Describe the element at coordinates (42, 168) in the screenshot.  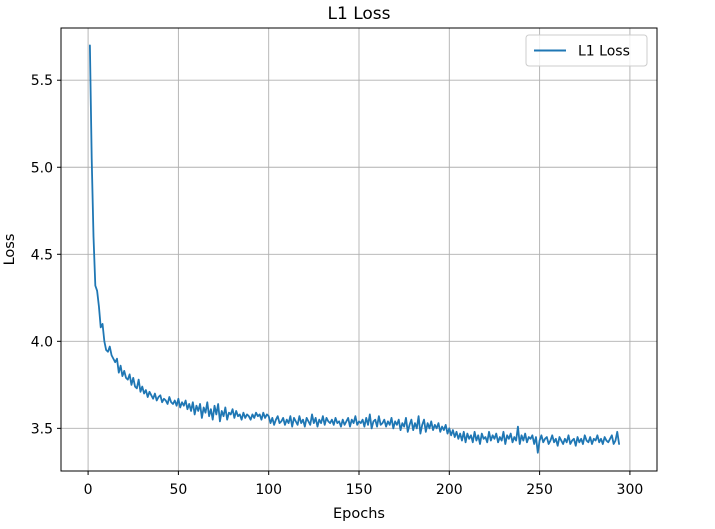
I see `y-tick-label: 5.0` at that location.